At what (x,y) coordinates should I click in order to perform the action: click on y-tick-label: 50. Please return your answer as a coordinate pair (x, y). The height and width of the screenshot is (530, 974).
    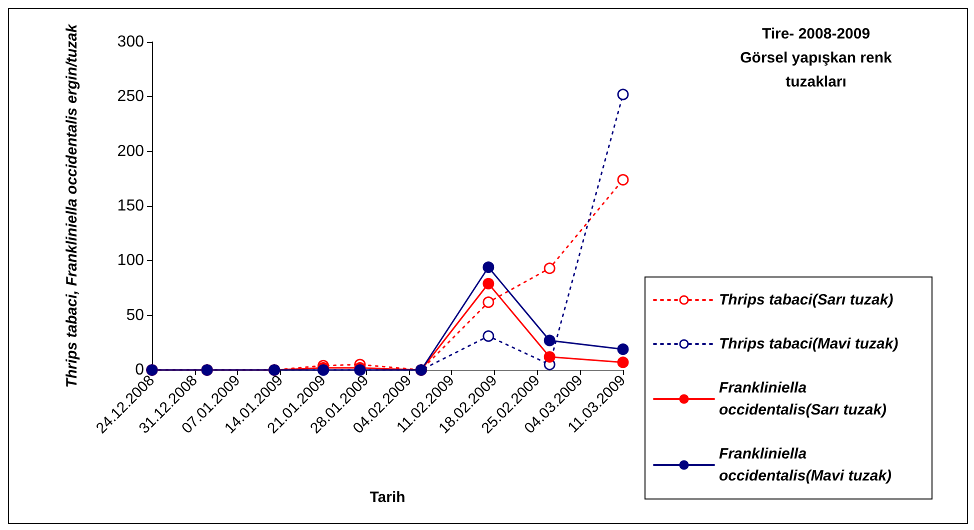
    Looking at the image, I should click on (135, 315).